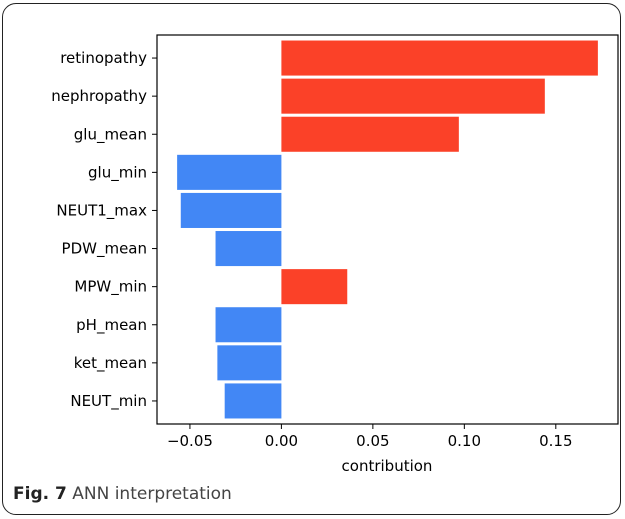 This screenshot has height=519, width=625. I want to click on bar-glu_mean, so click(370, 134).